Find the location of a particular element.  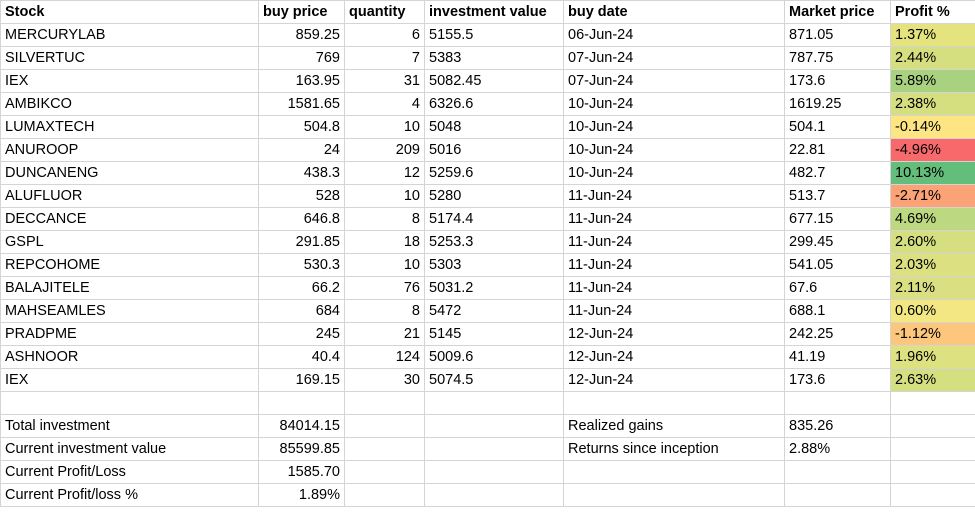

buy-price-cell: 769 is located at coordinates (301, 58).